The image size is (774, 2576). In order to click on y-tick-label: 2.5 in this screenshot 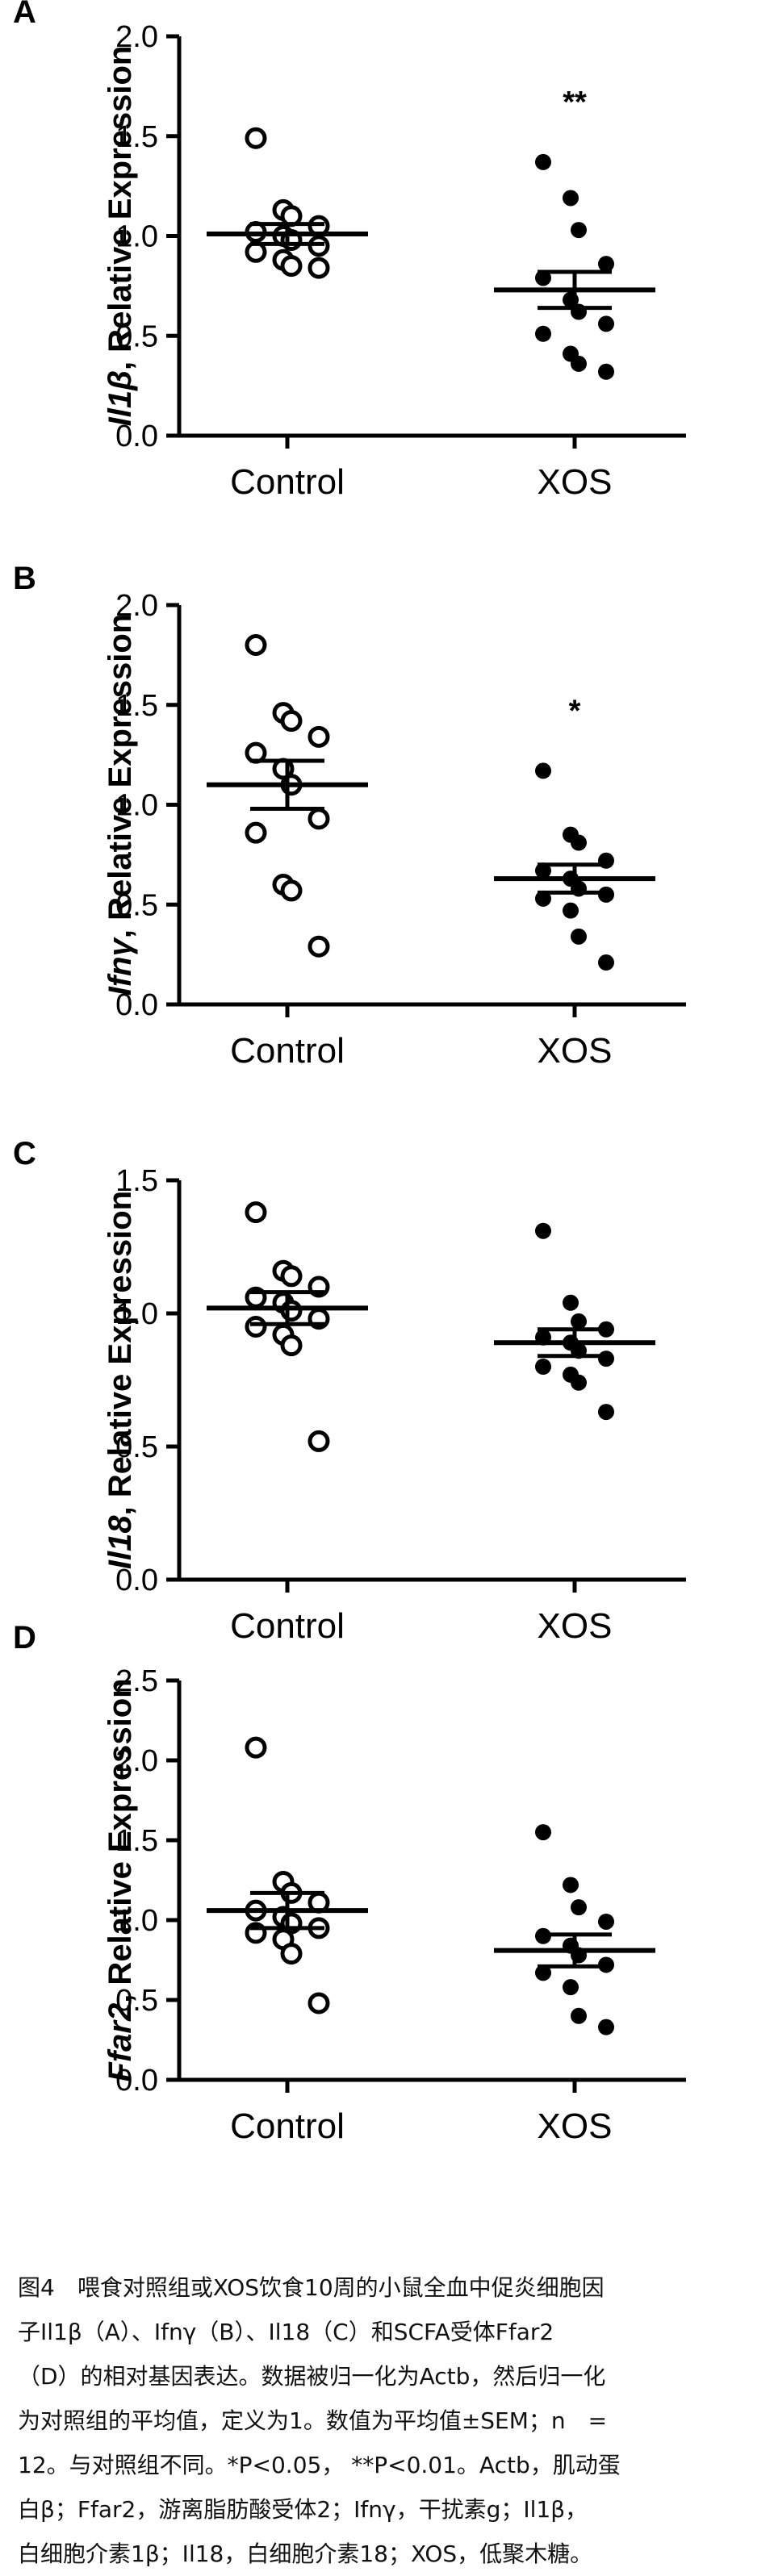, I will do `click(136, 1681)`.